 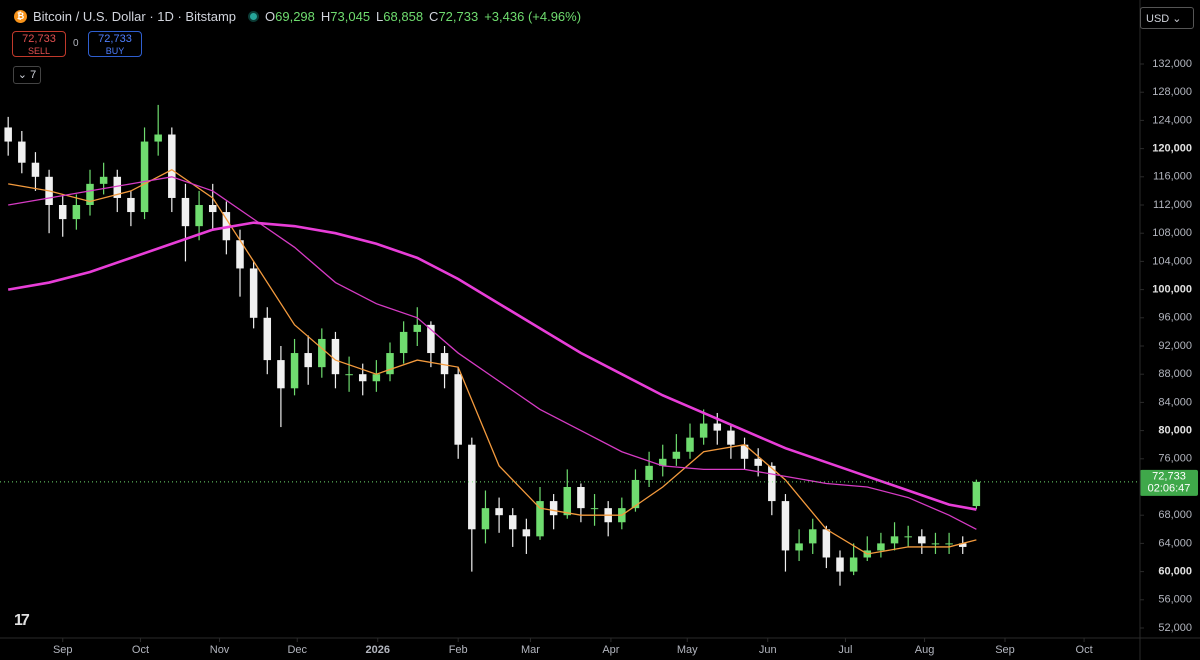 I want to click on x-tick-label: Jul, so click(x=845, y=650).